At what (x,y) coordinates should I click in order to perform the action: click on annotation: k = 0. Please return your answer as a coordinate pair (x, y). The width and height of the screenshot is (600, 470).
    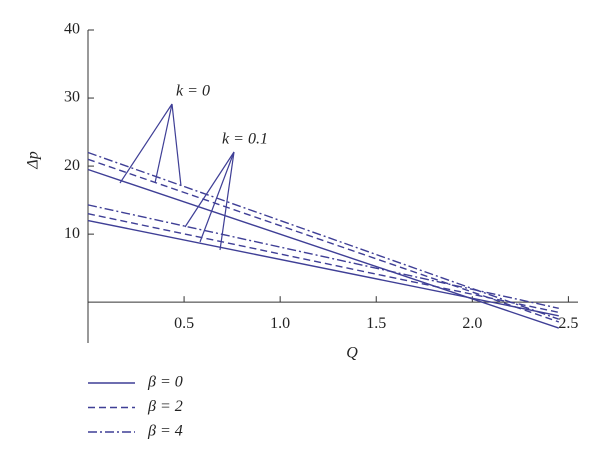
    Looking at the image, I should click on (193, 91).